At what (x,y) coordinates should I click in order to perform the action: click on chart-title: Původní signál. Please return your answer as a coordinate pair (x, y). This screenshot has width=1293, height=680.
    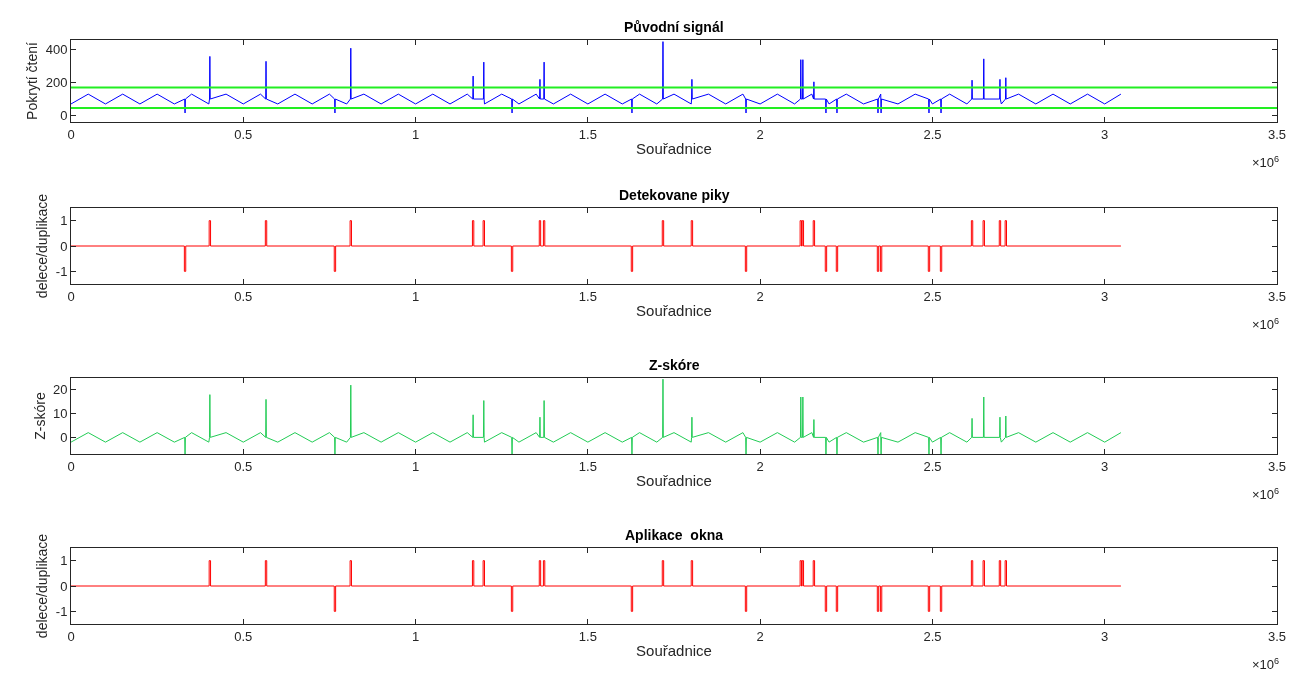
    Looking at the image, I should click on (674, 27).